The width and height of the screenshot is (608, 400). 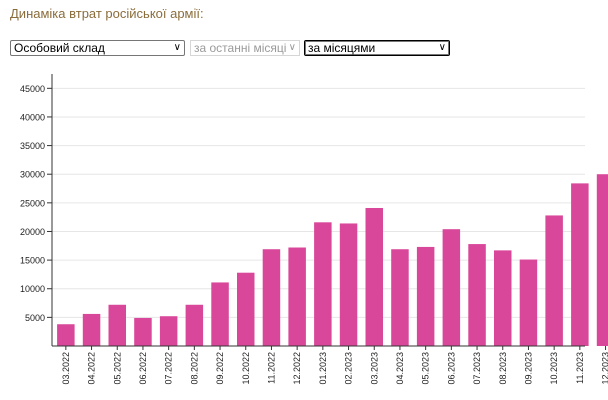 What do you see at coordinates (426, 368) in the screenshot?
I see `x-tick-label: 05.2023` at bounding box center [426, 368].